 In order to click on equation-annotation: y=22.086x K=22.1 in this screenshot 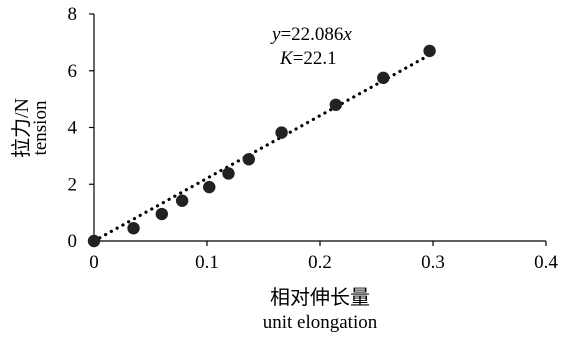, I will do `click(311, 46)`.